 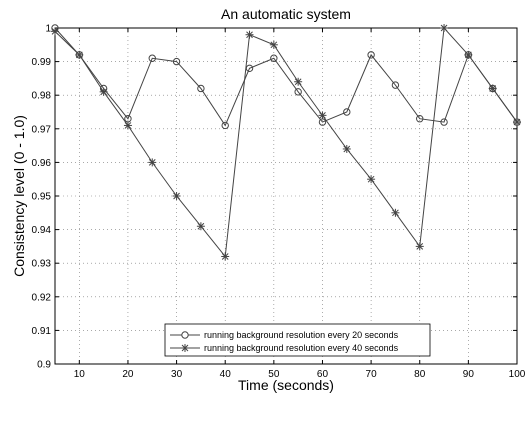 What do you see at coordinates (177, 374) in the screenshot?
I see `x-tick-label: 30` at bounding box center [177, 374].